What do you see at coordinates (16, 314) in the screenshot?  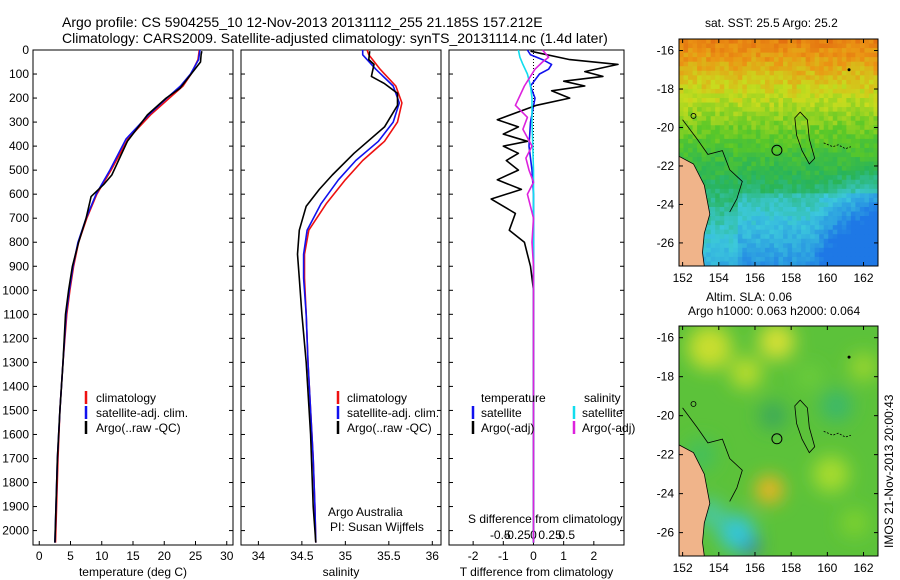 I see `y-tick-label: 1100` at bounding box center [16, 314].